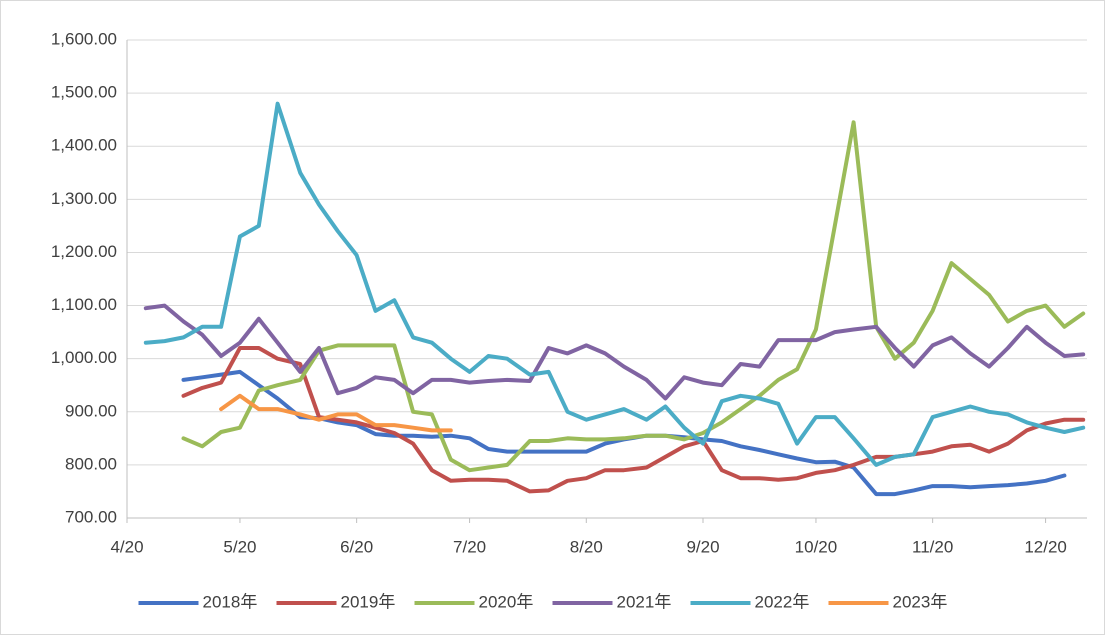  I want to click on x-tick-label: 8/20, so click(586, 546).